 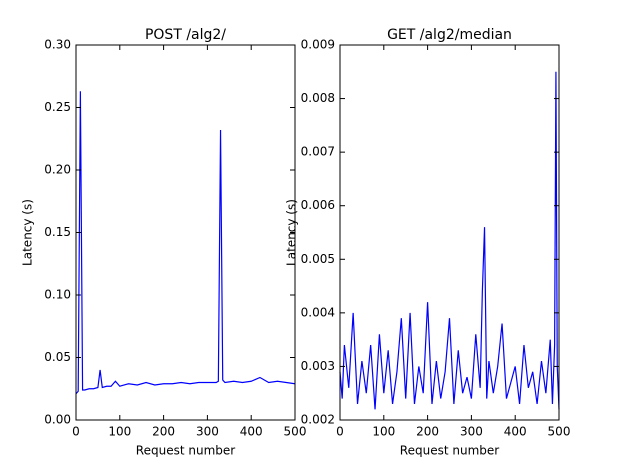 I want to click on chart-title: POST /alg2/, so click(x=185, y=35).